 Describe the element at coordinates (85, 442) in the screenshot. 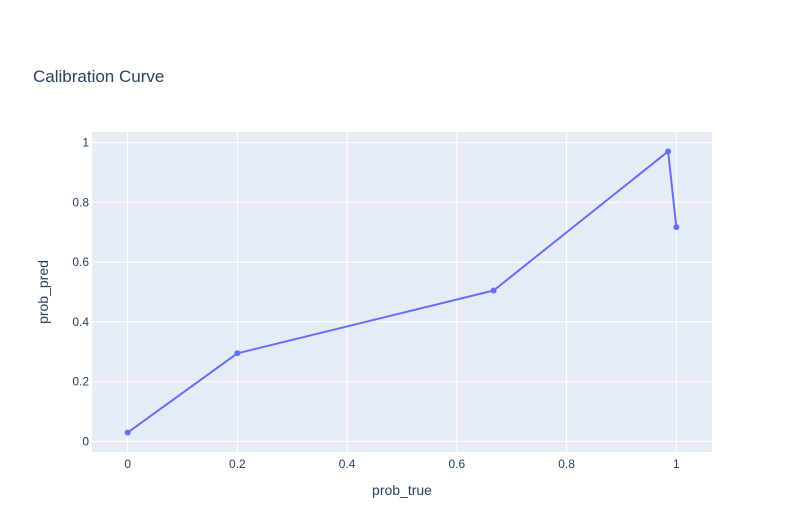

I see `y-tick-label: 0` at that location.